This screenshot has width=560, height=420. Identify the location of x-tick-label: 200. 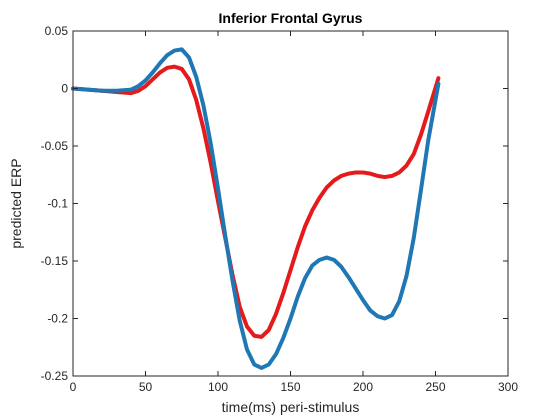
(363, 387).